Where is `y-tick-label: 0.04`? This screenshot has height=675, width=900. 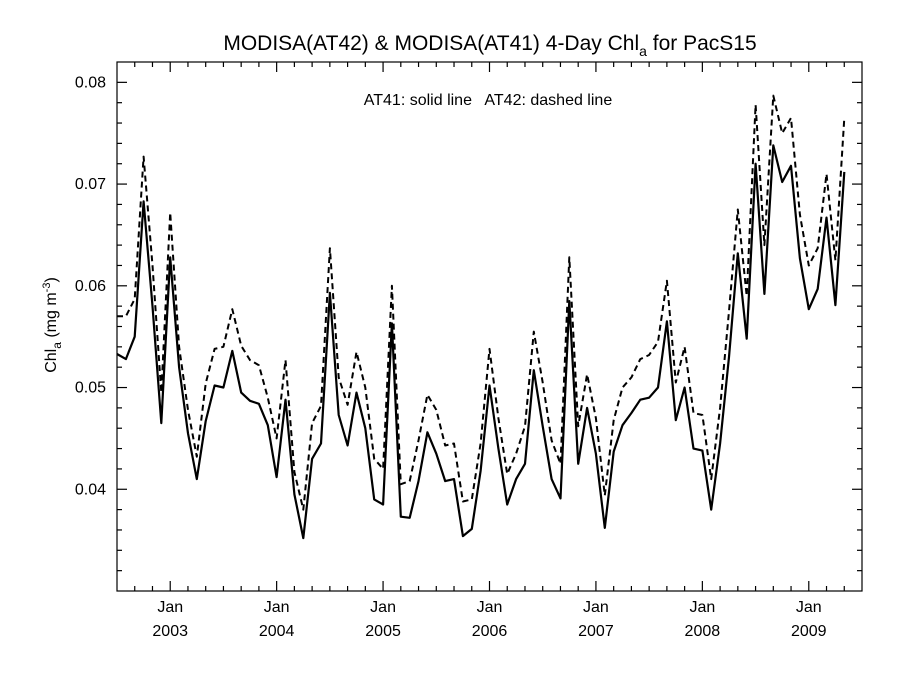
y-tick-label: 0.04 is located at coordinates (90, 489).